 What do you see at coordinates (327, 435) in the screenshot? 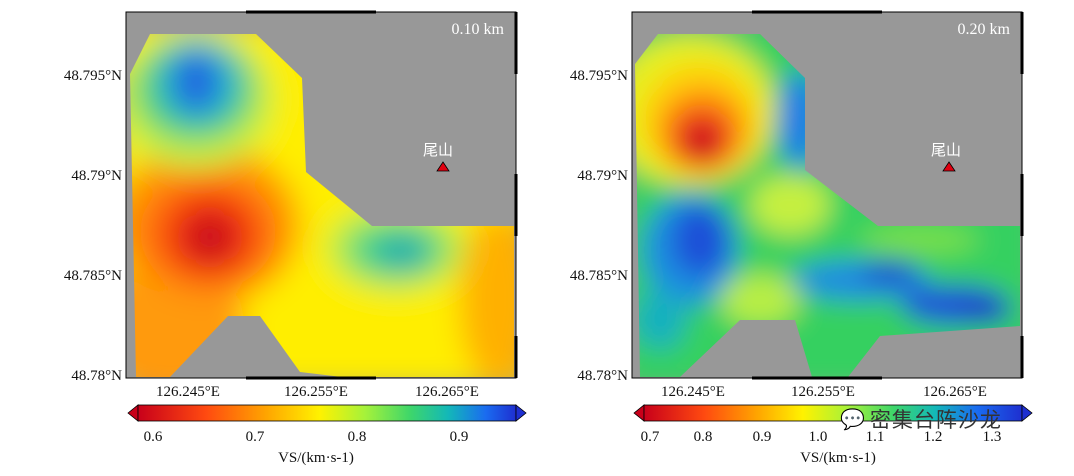
I see `panel-a-colorbar: 0.6 0.7 0.8 0.9 VS/(km·s-1)` at bounding box center [327, 435].